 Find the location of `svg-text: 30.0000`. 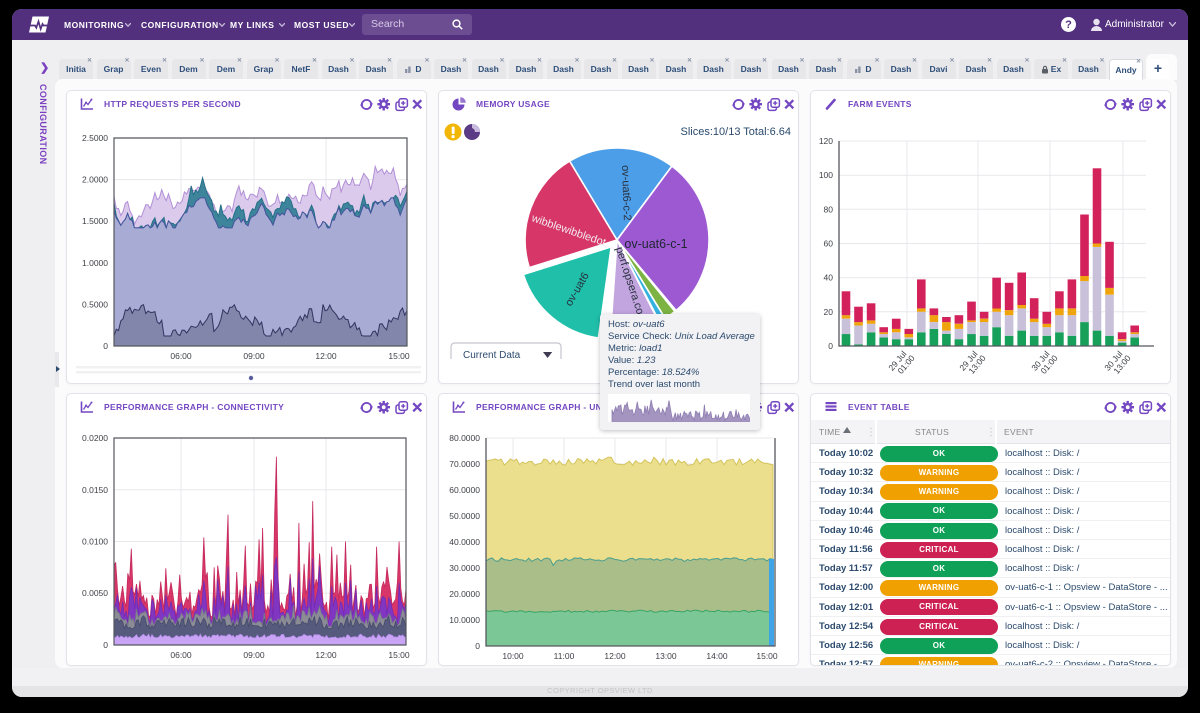

svg-text: 30.0000 is located at coordinates (464, 568).